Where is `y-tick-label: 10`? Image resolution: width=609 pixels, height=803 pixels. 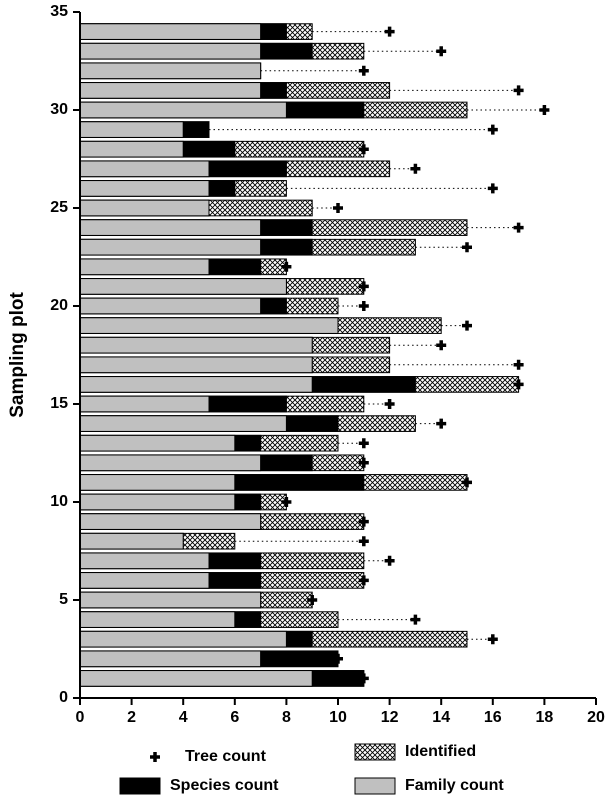
y-tick-label: 10 is located at coordinates (59, 501).